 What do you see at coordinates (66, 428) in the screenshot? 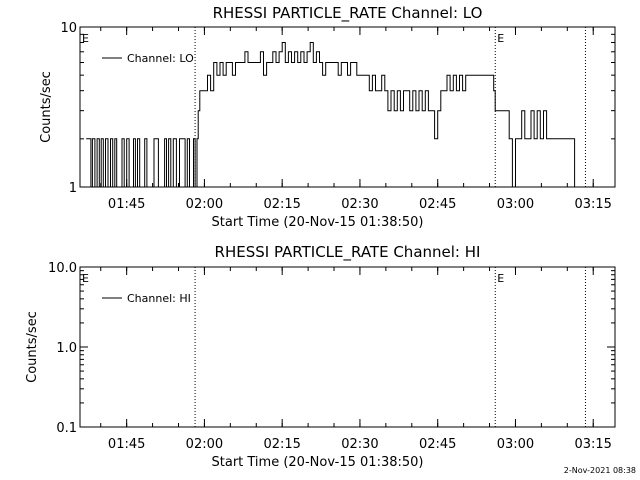
I see `y-tick-label: 0.1` at bounding box center [66, 428].